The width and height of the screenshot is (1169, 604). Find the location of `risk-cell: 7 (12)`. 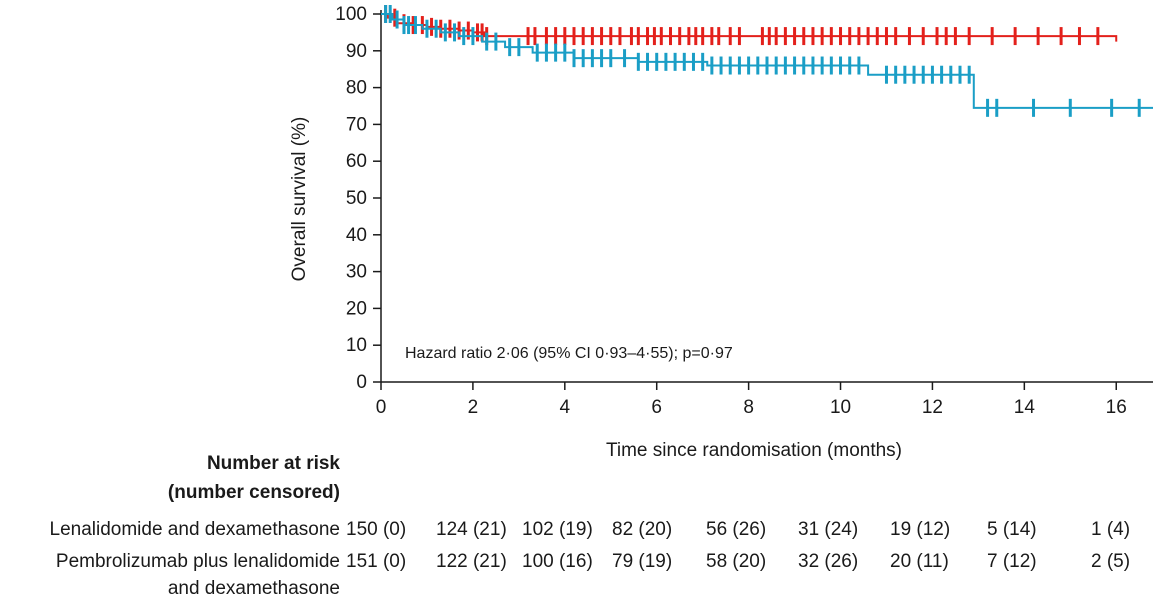

risk-cell: 7 (12) is located at coordinates (1012, 561).